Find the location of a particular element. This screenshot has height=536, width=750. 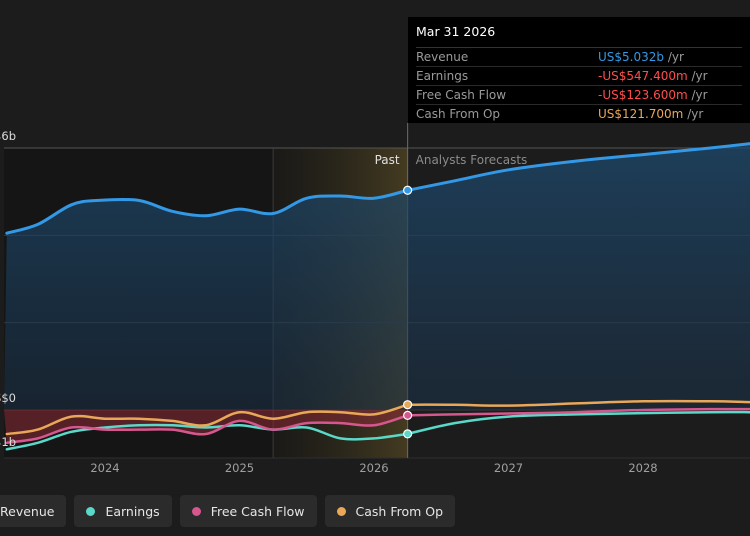

tooltip-value: -US$123.600m /yr is located at coordinates (653, 95).